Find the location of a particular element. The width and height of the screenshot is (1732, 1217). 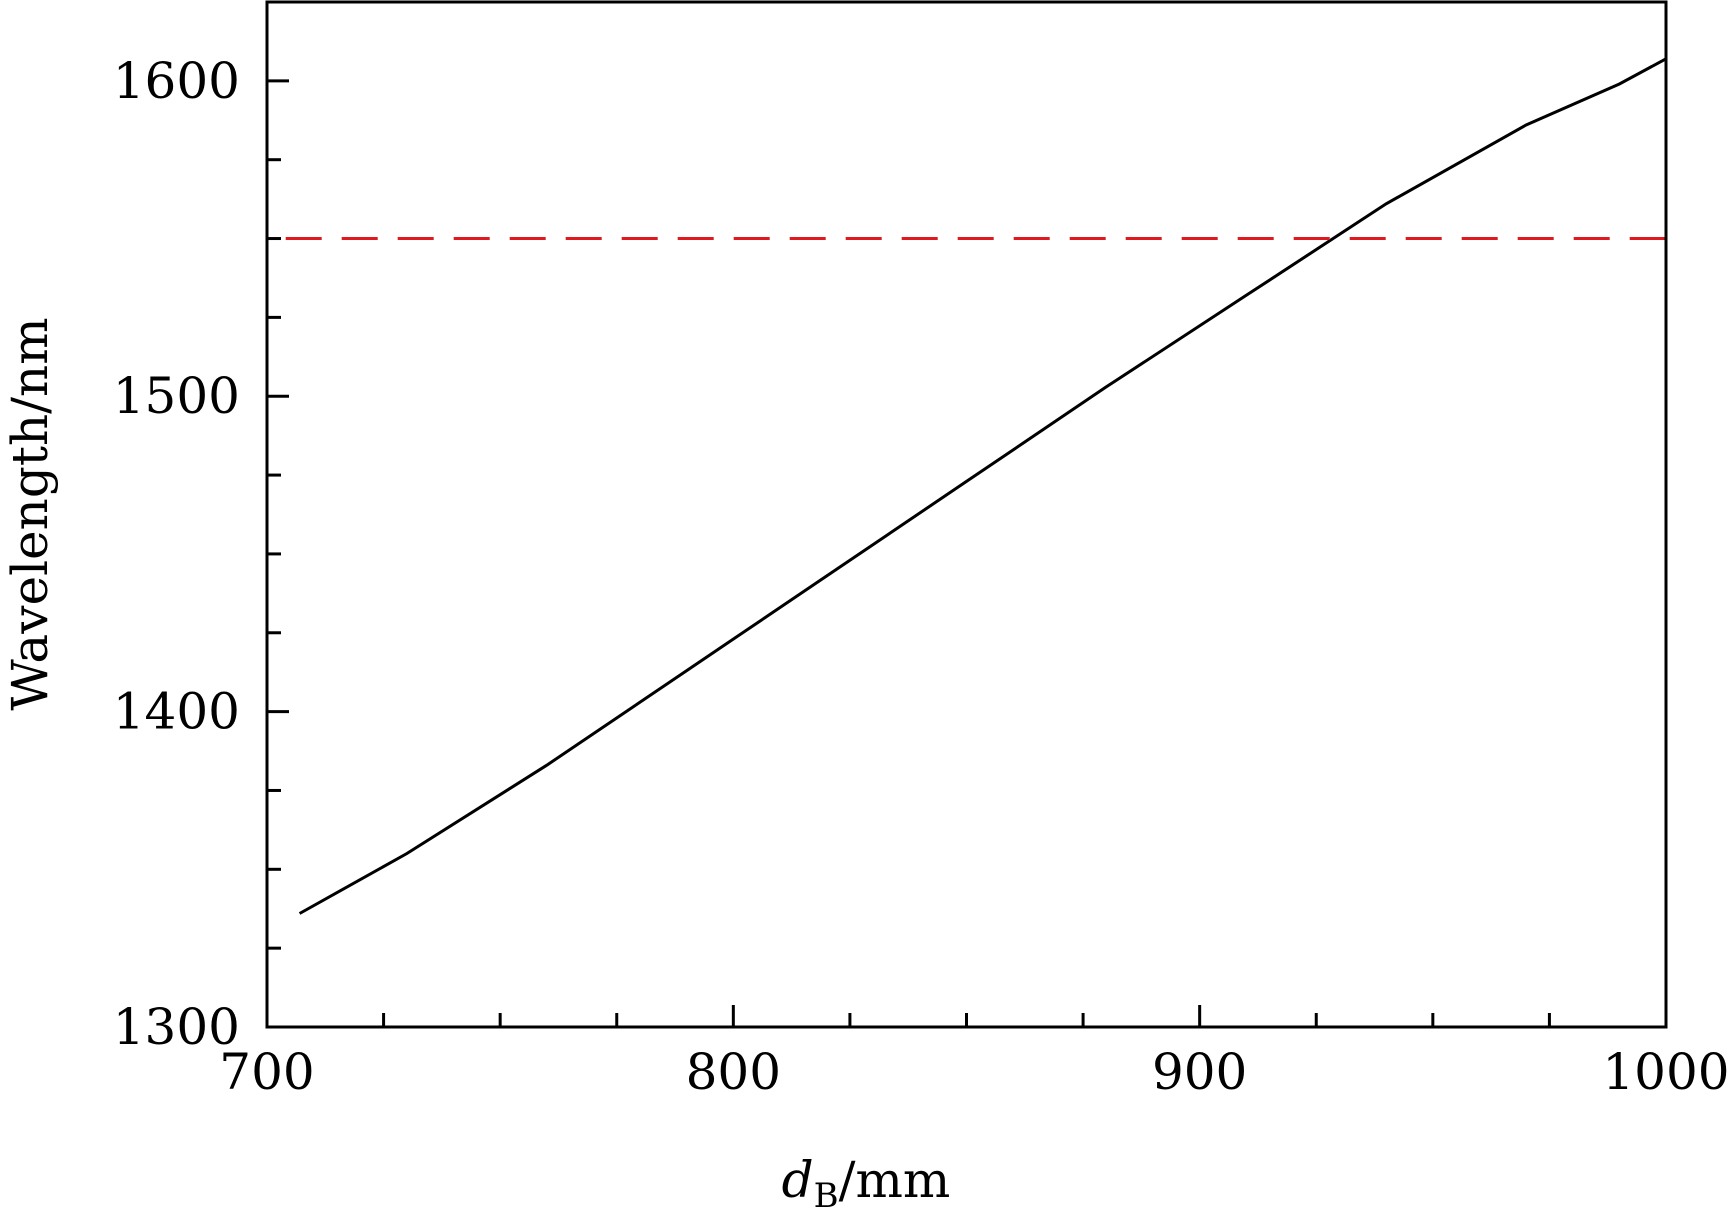

x-axis-label-unit: /mm is located at coordinates (895, 1180).